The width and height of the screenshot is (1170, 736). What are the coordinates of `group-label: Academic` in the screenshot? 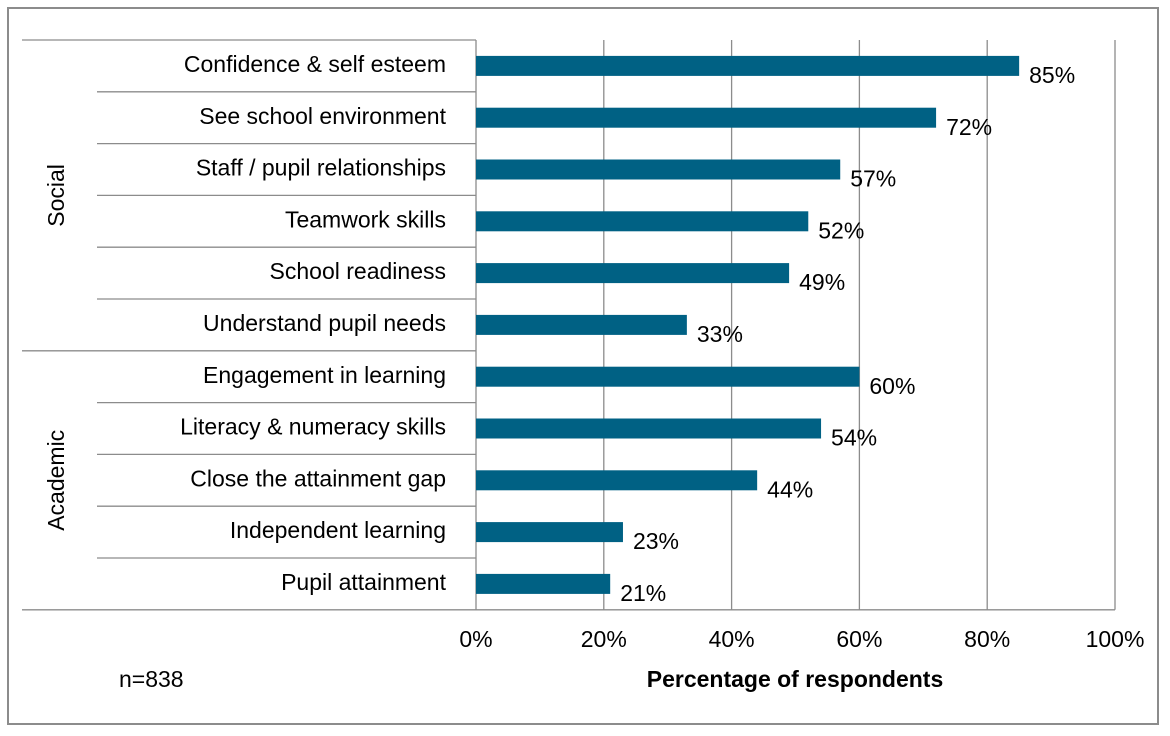 It's located at (56, 480).